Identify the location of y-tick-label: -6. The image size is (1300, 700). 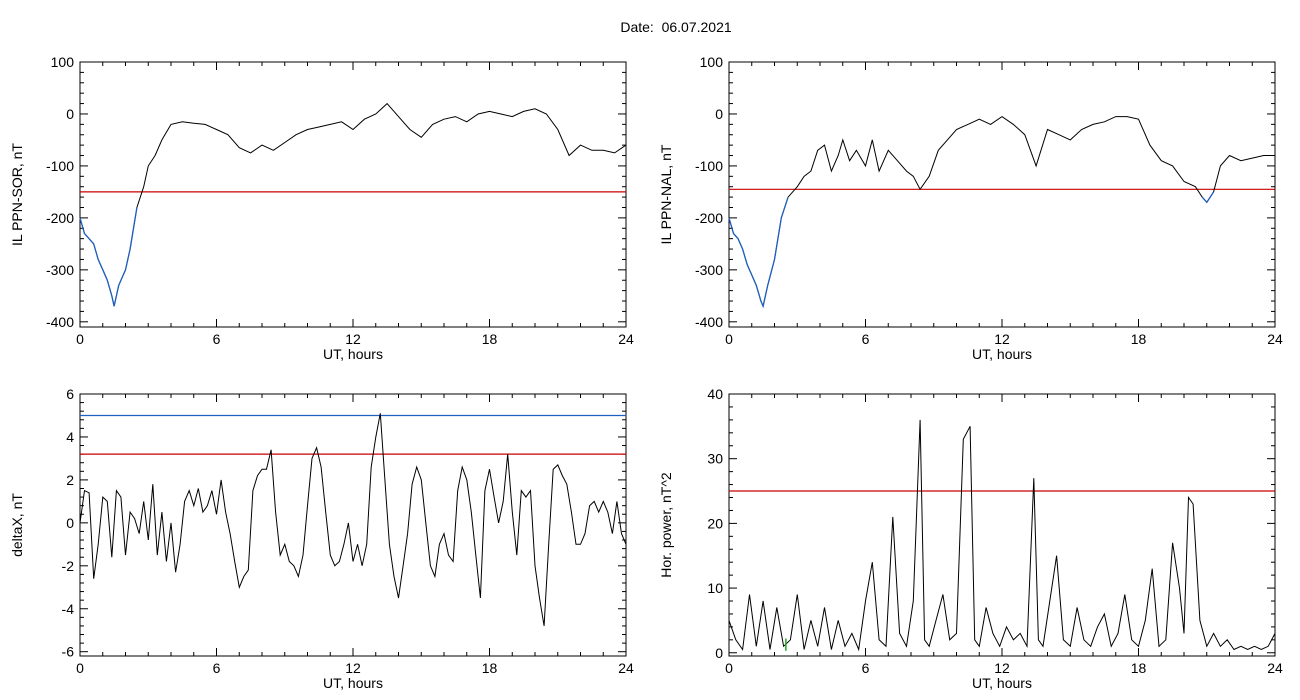
(68, 652).